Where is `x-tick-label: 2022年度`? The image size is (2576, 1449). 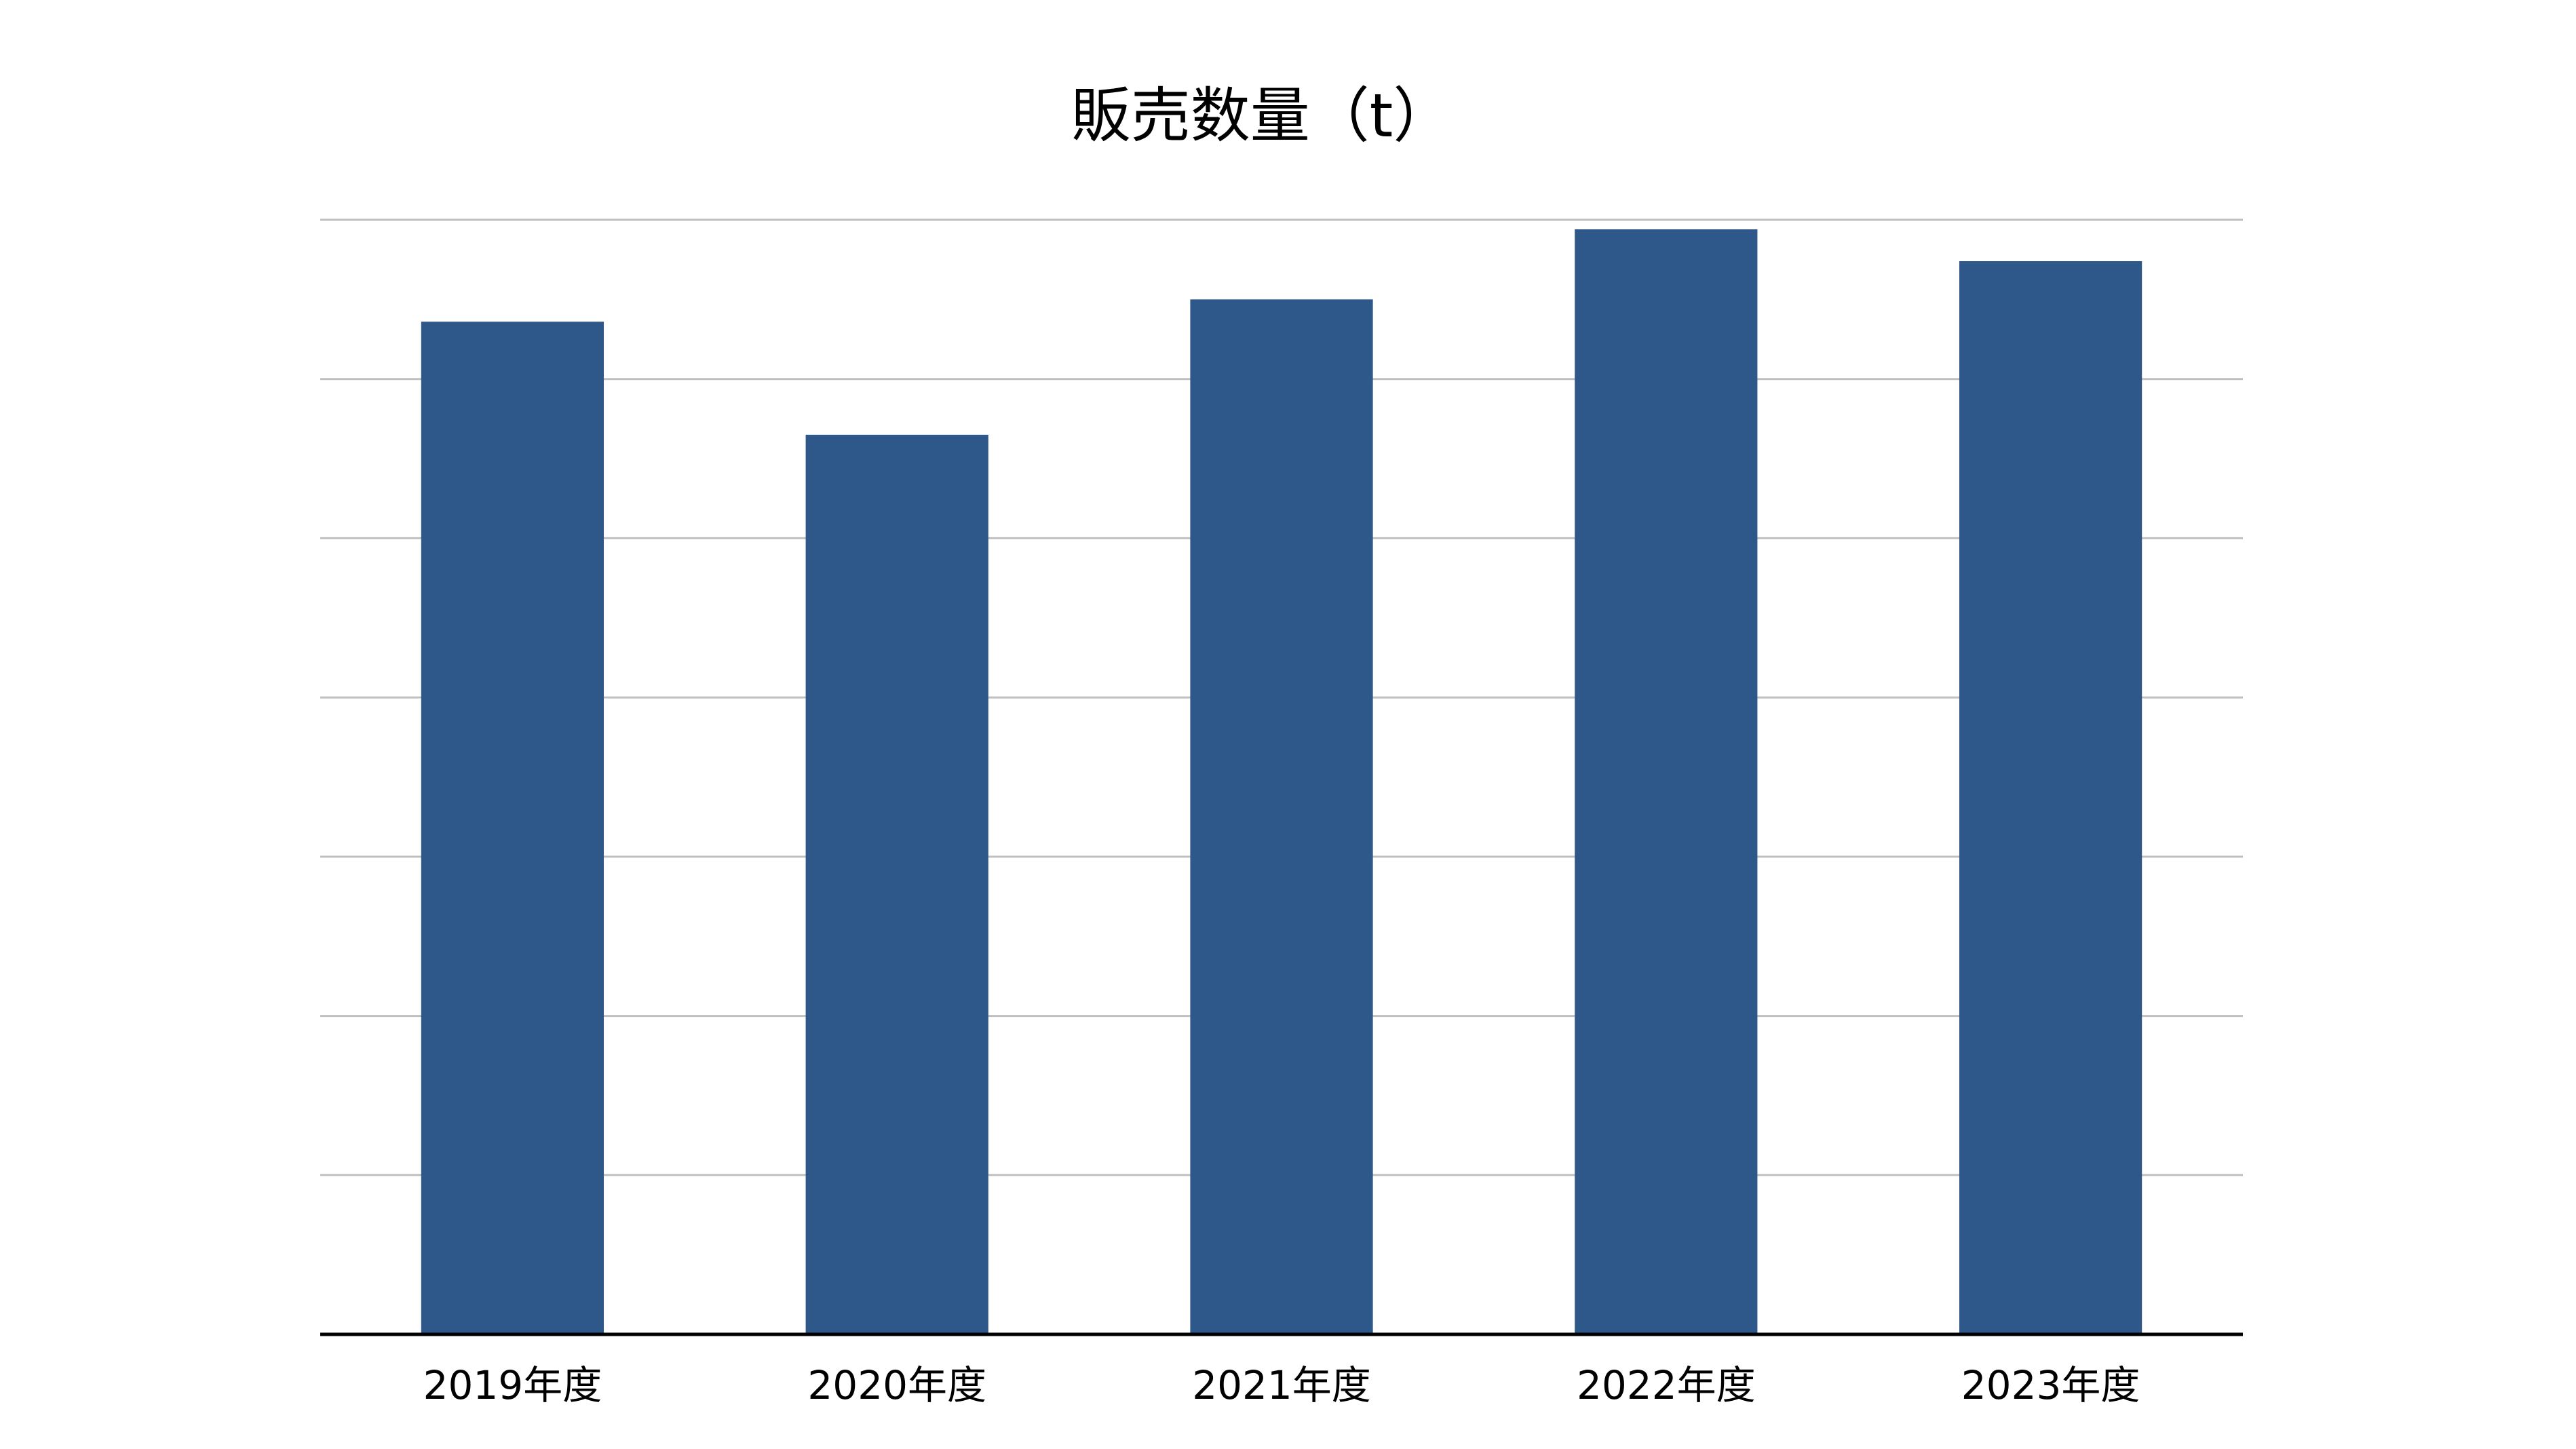
x-tick-label: 2022年度 is located at coordinates (1666, 1385).